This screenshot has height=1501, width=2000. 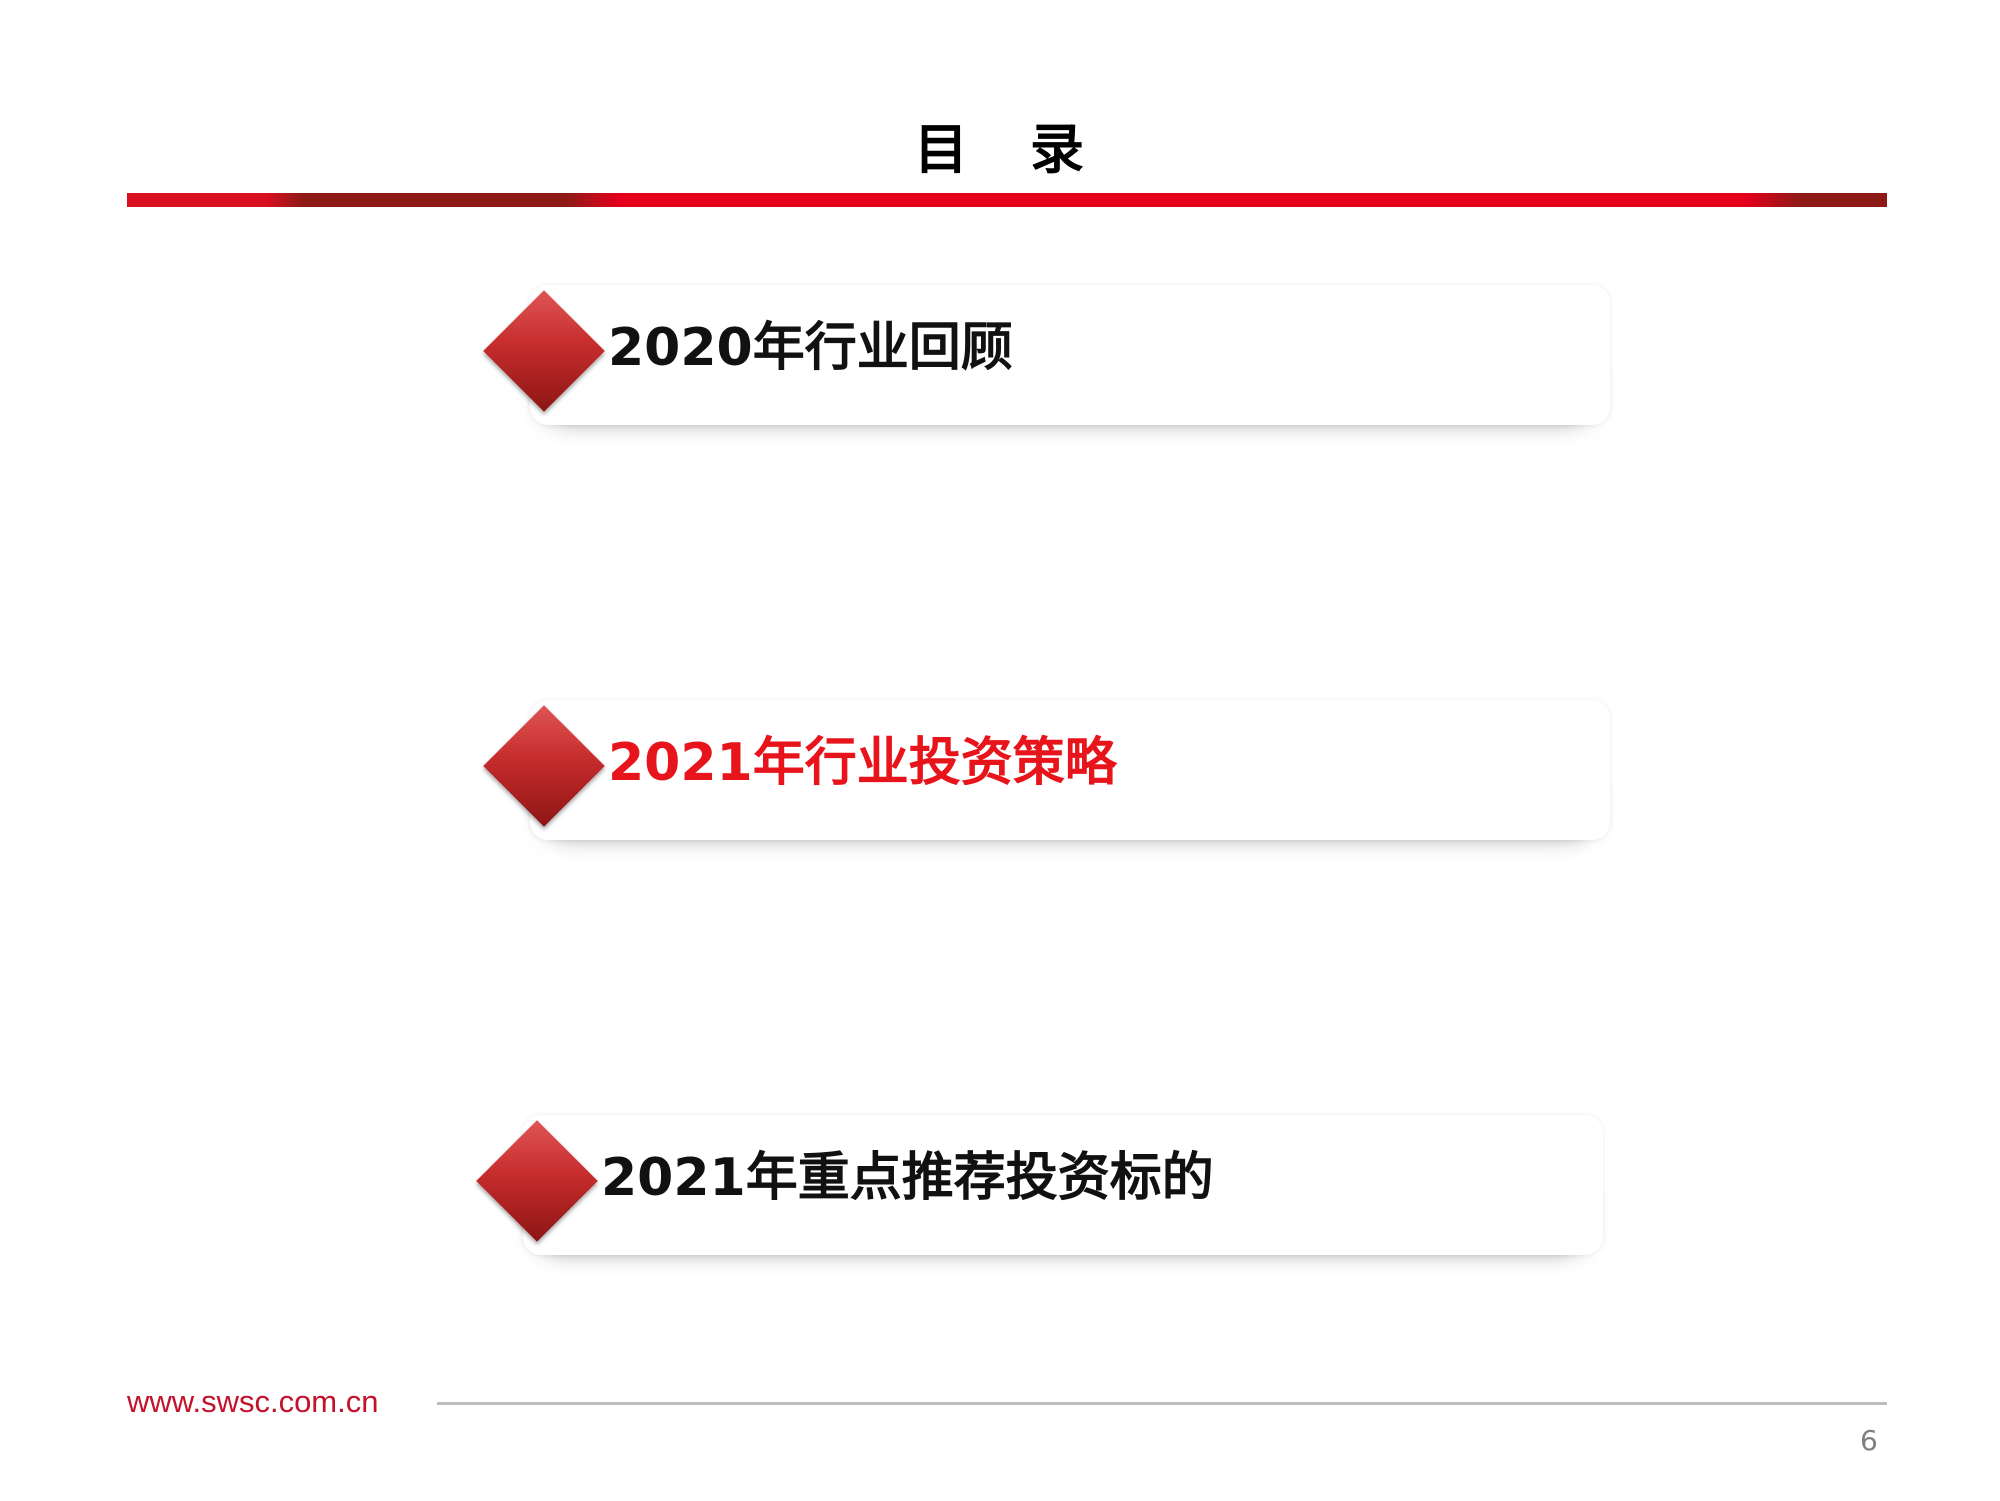 I want to click on page-title: 目录, so click(x=1000, y=144).